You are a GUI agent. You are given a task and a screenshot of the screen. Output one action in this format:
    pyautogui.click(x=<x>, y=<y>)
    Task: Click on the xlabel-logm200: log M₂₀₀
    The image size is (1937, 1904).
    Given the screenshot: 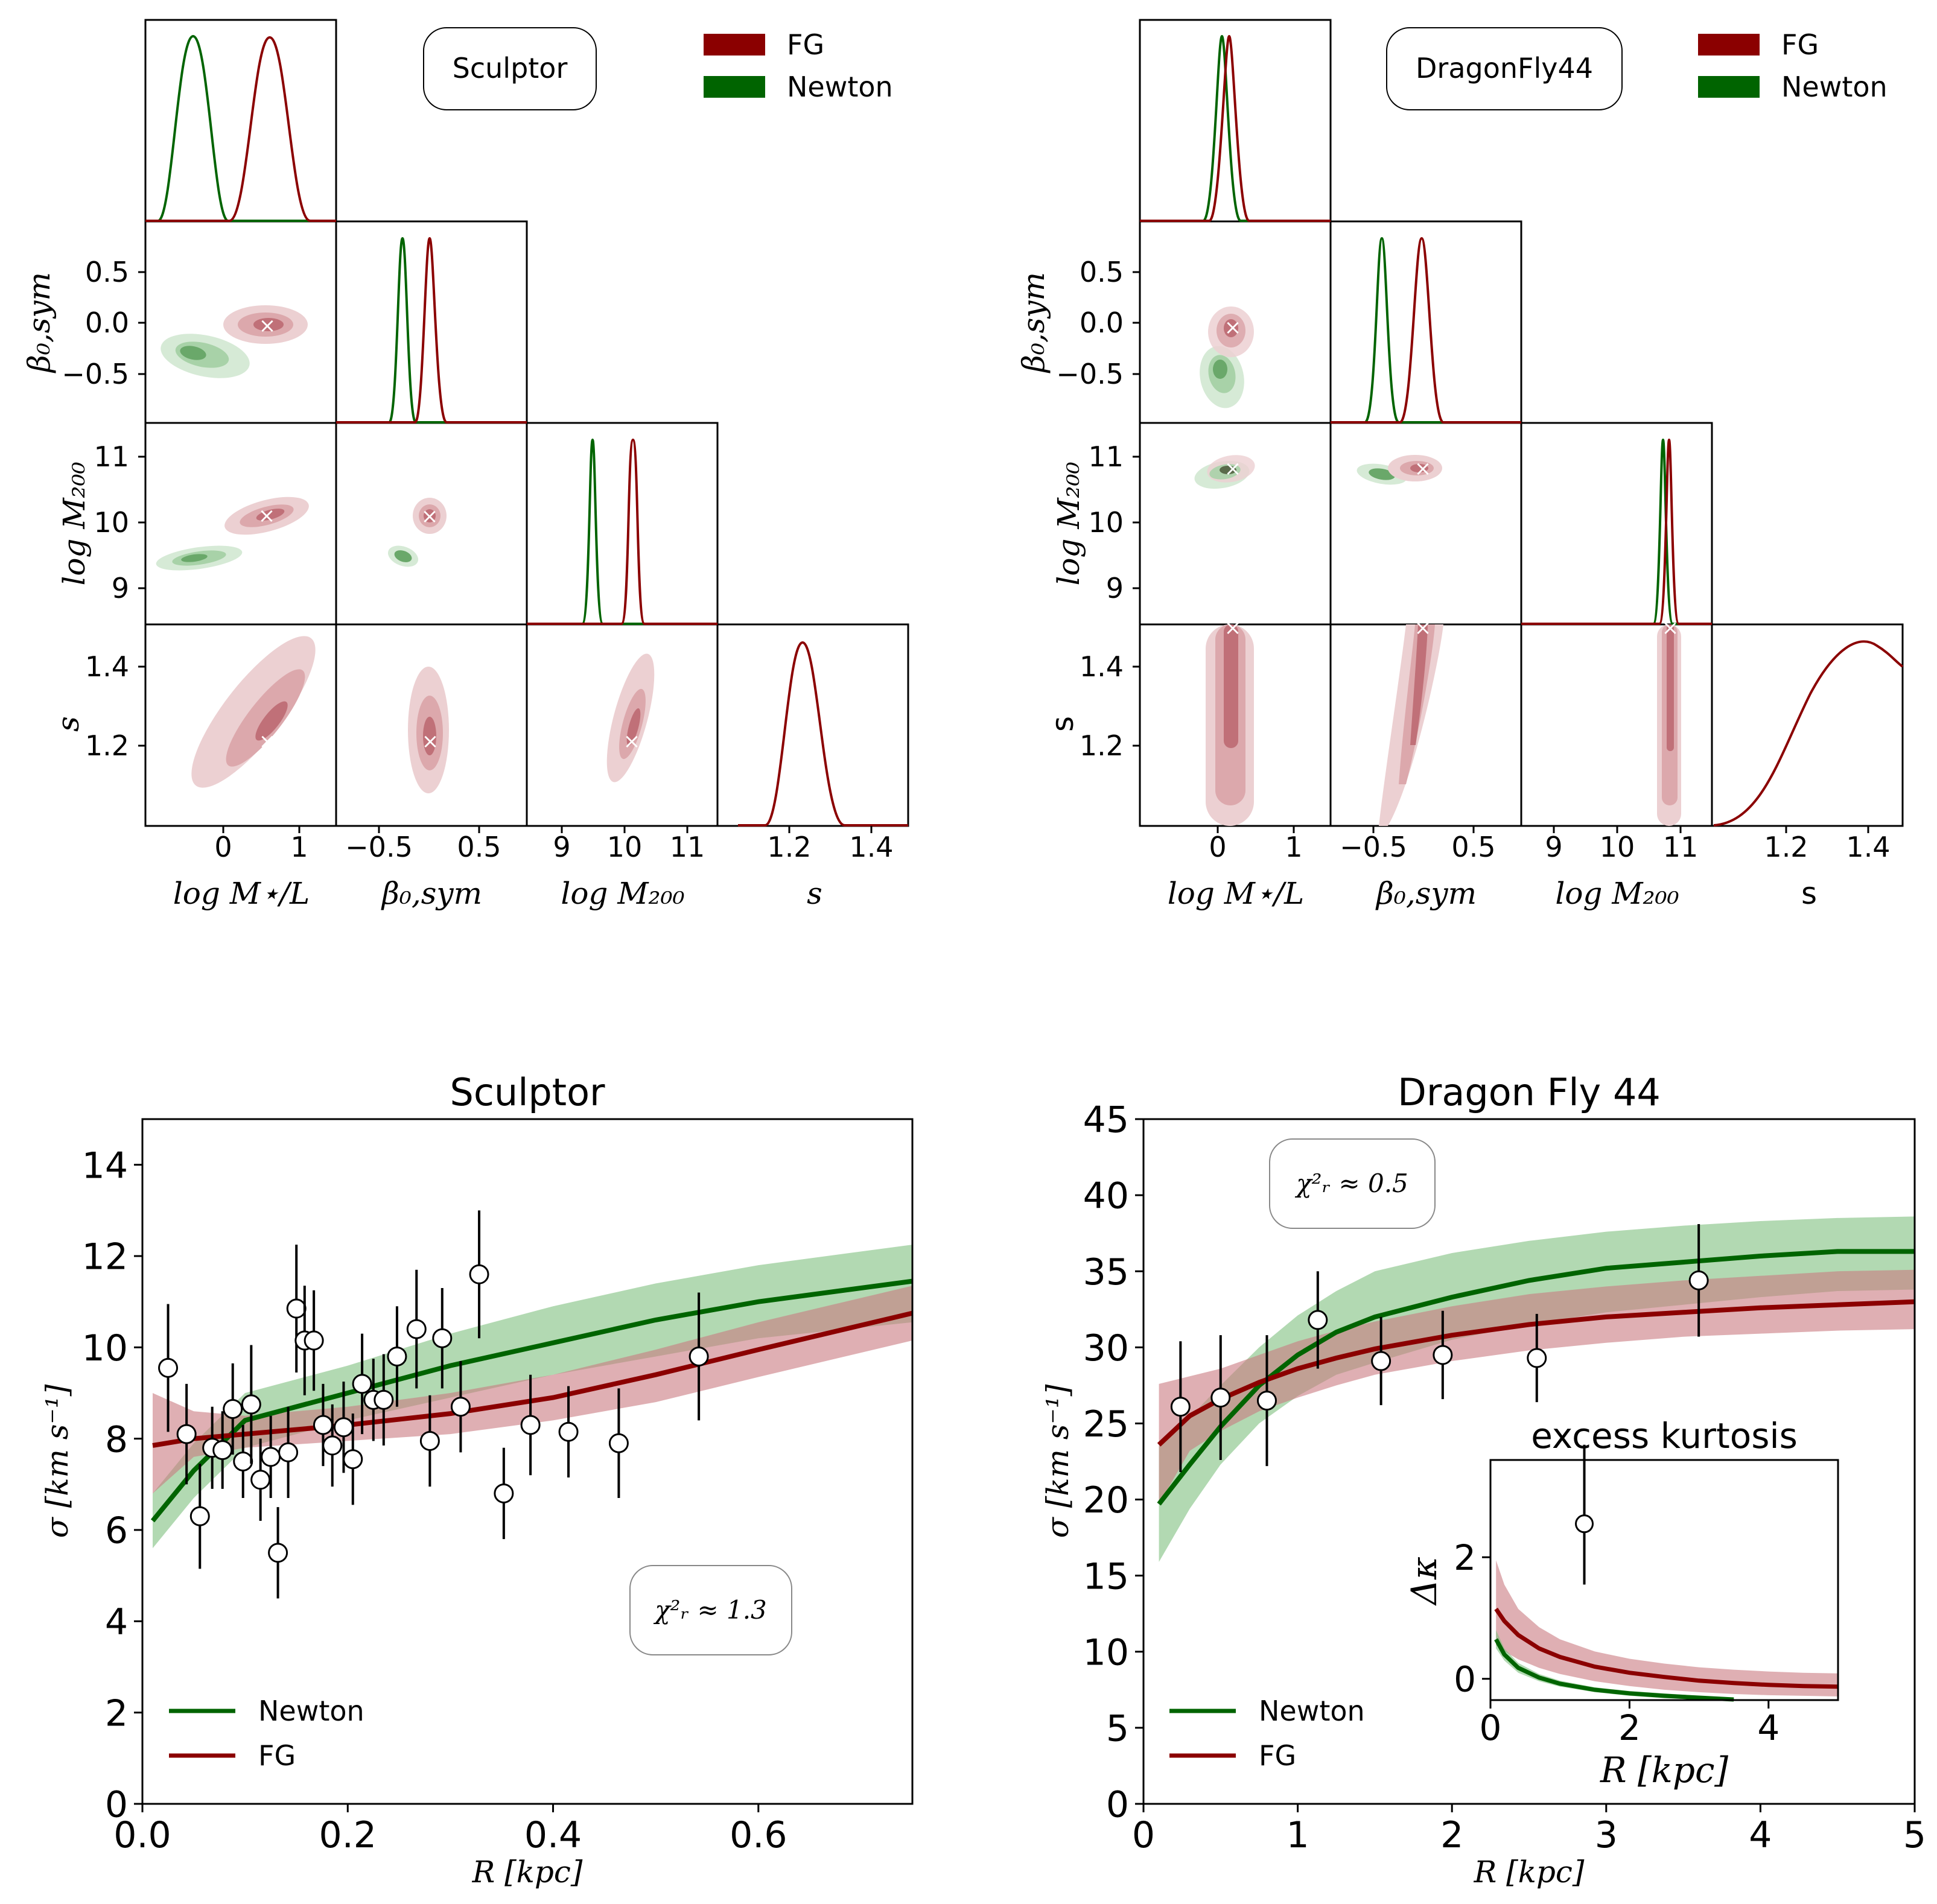 What is the action you would take?
    pyautogui.click(x=1617, y=894)
    